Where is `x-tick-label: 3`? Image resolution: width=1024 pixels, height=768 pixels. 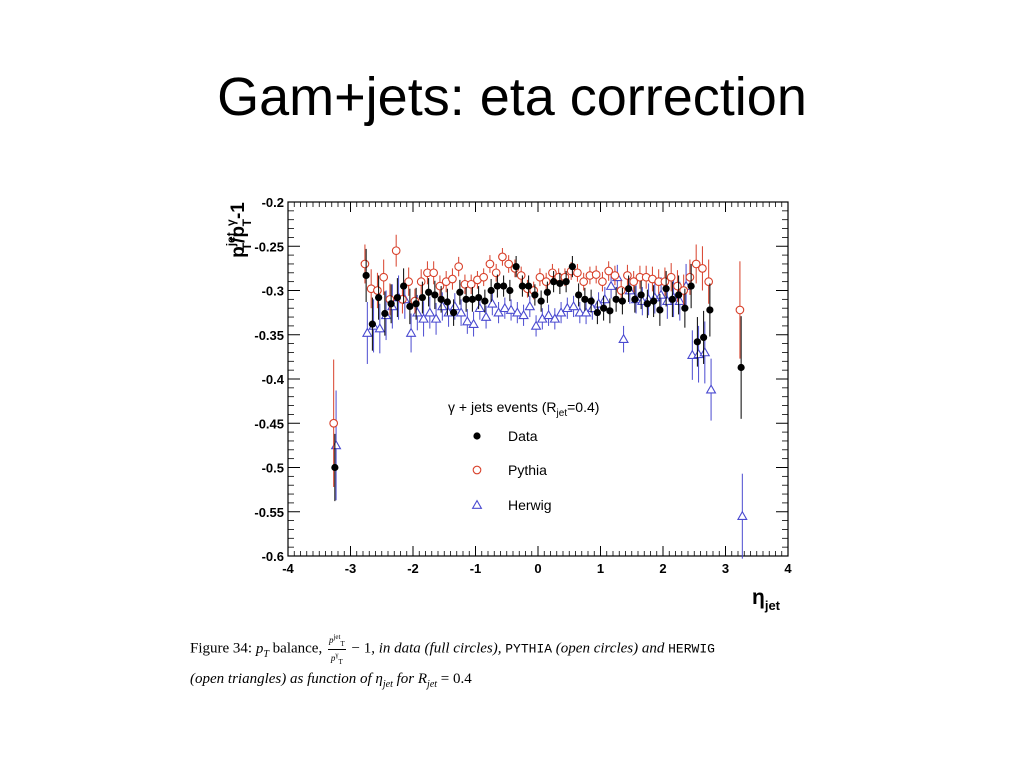
x-tick-label: 3 is located at coordinates (725, 568).